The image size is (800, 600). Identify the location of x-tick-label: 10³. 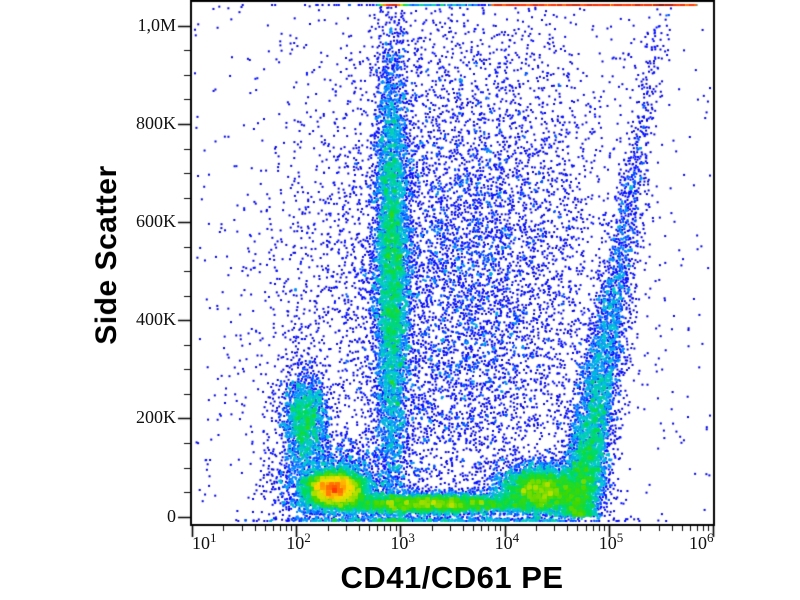
(402, 541).